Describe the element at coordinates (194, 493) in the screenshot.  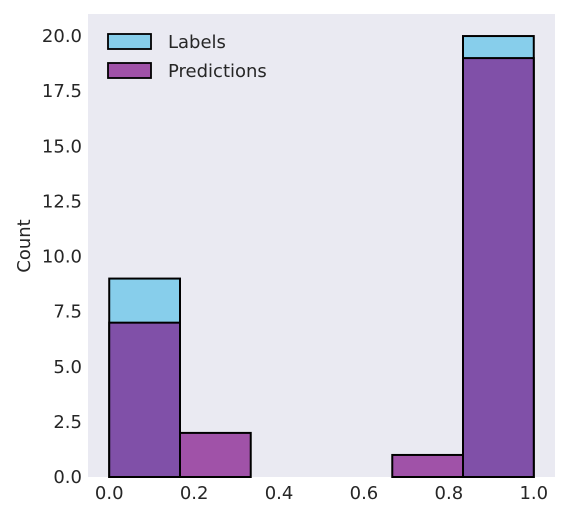
I see `x-tick-label: 0.2` at that location.